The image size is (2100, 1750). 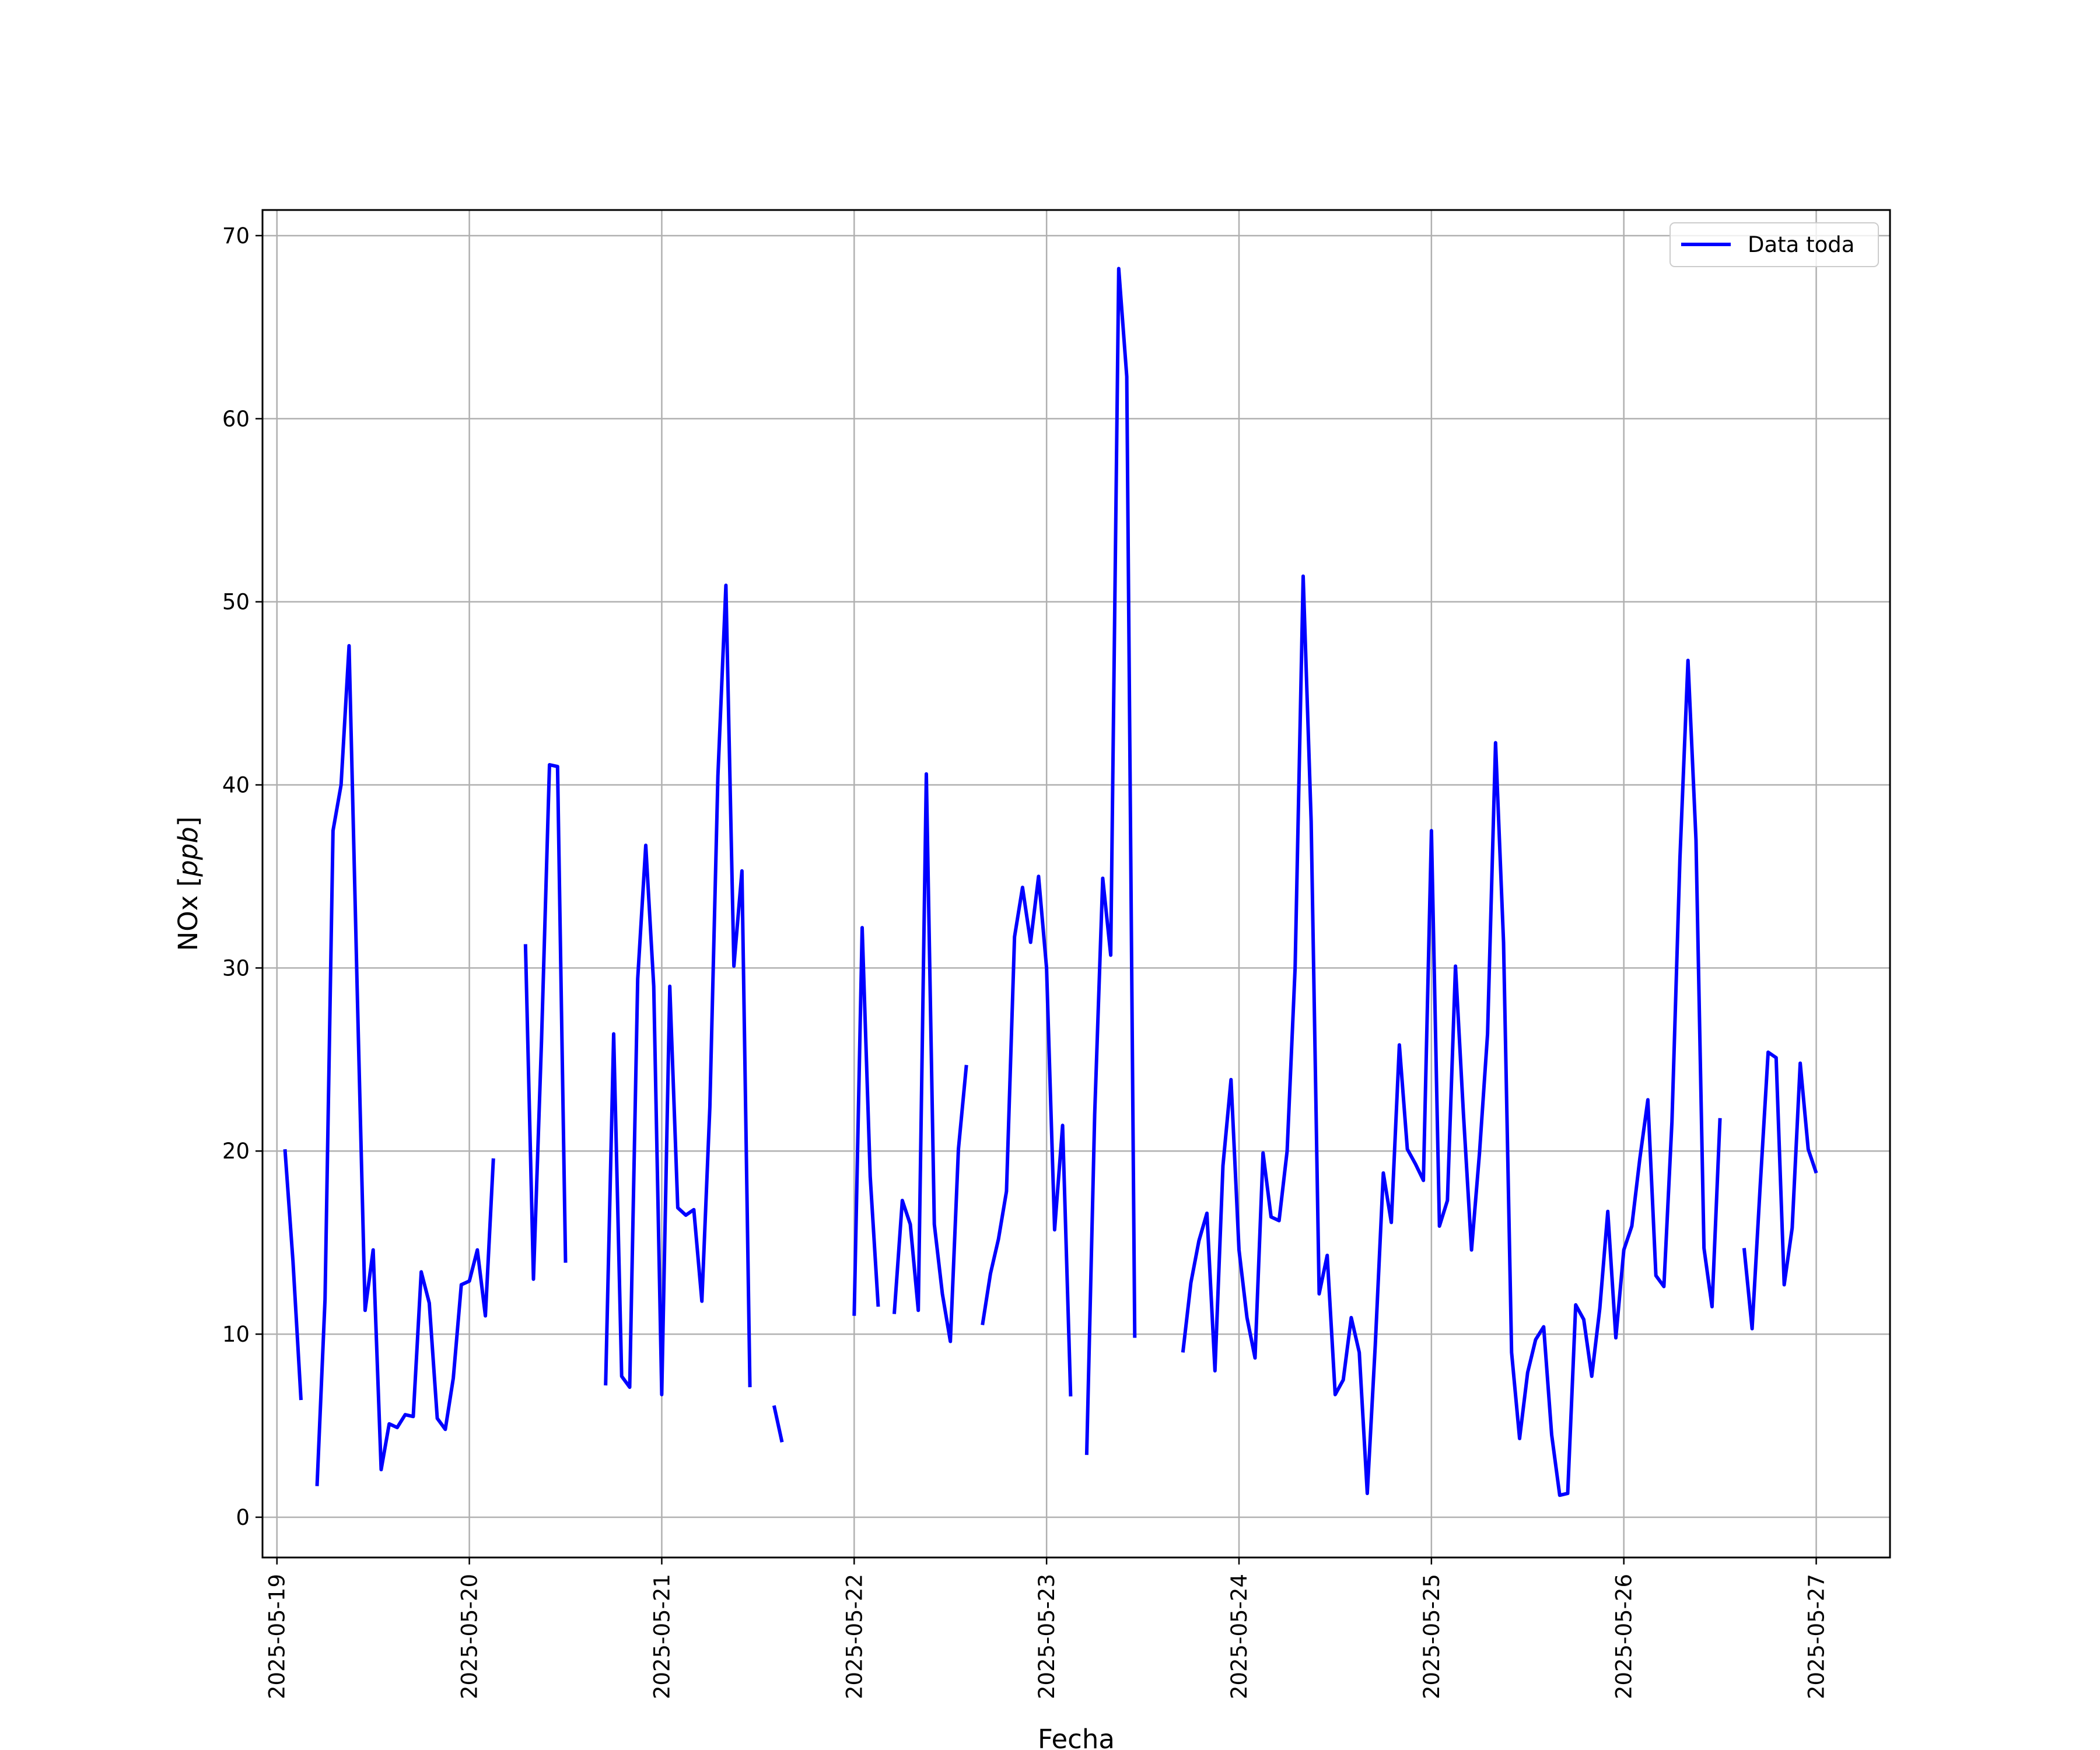 I want to click on y-tick-label: 50, so click(x=236, y=603).